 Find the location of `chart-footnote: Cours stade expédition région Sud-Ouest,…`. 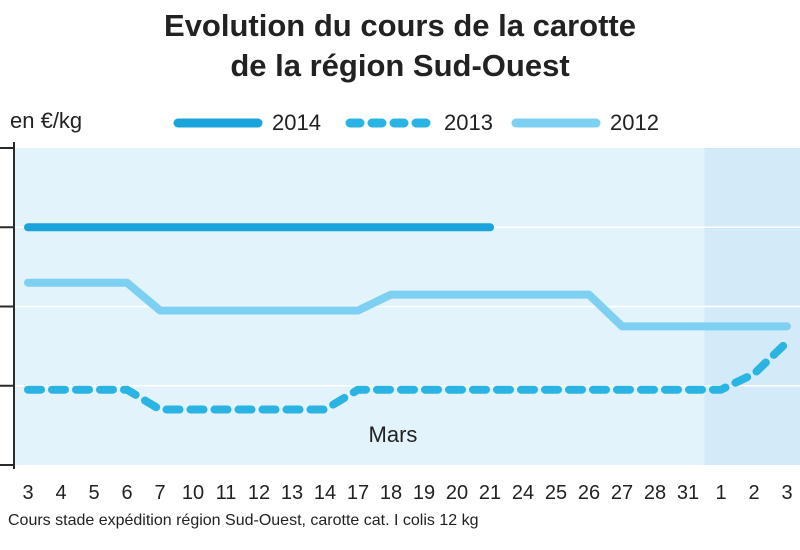

chart-footnote: Cours stade expédition région Sud-Ouest,… is located at coordinates (243, 520).